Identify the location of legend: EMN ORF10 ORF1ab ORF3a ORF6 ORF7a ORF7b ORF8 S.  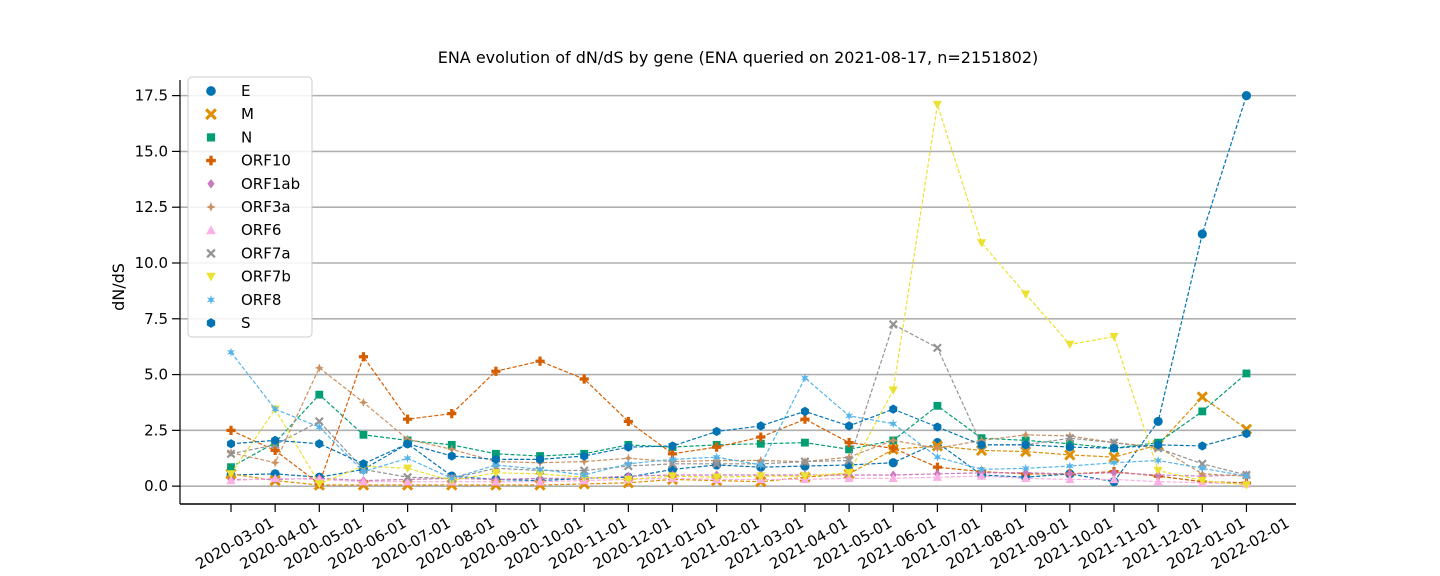
(250, 207).